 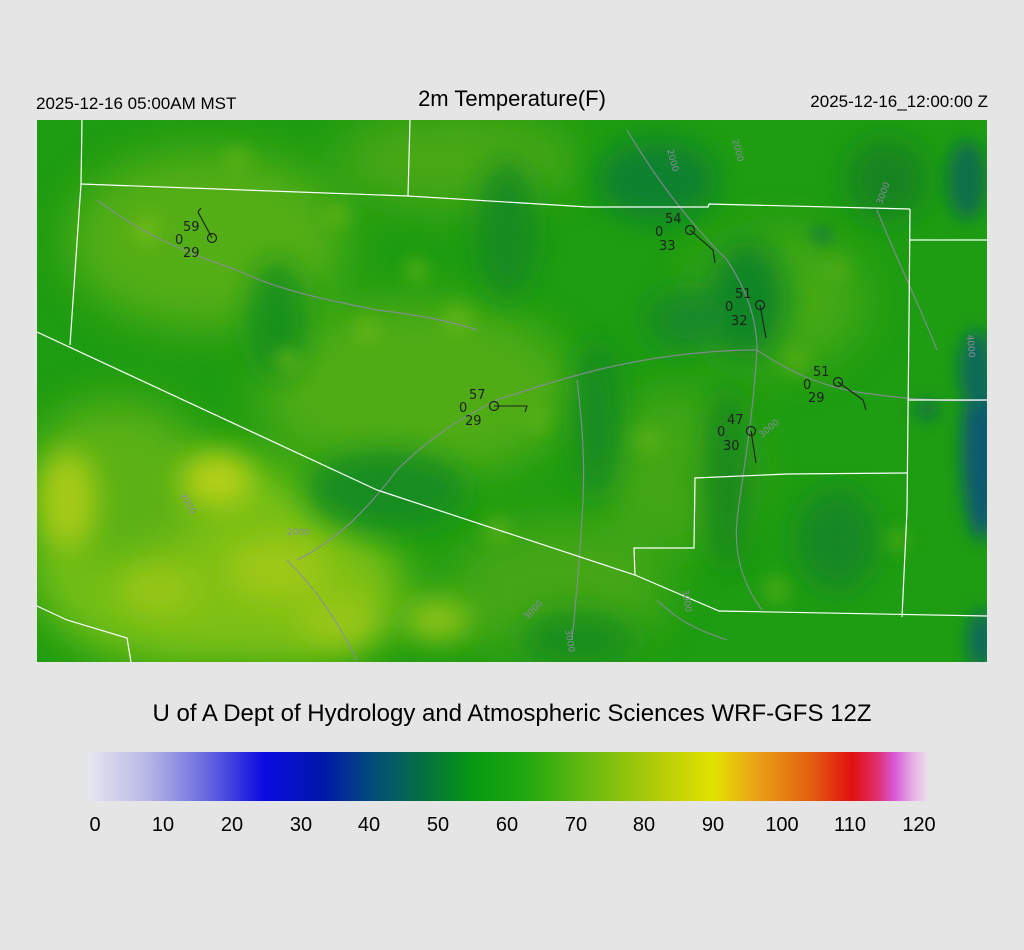 What do you see at coordinates (232, 825) in the screenshot?
I see `colorbar-tick: 20` at bounding box center [232, 825].